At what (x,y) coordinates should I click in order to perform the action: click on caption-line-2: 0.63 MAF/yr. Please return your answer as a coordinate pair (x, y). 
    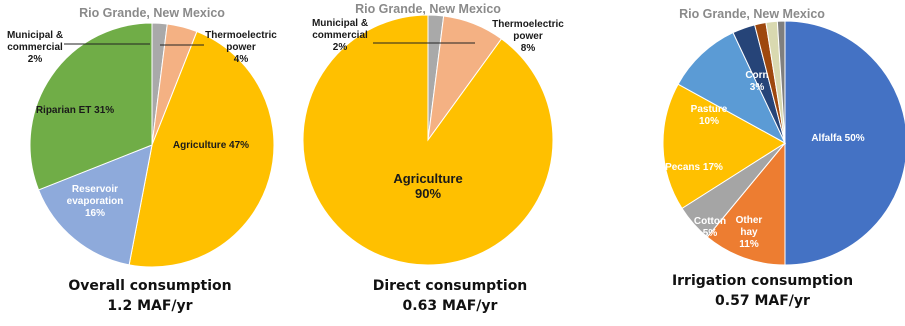
    Looking at the image, I should click on (450, 306).